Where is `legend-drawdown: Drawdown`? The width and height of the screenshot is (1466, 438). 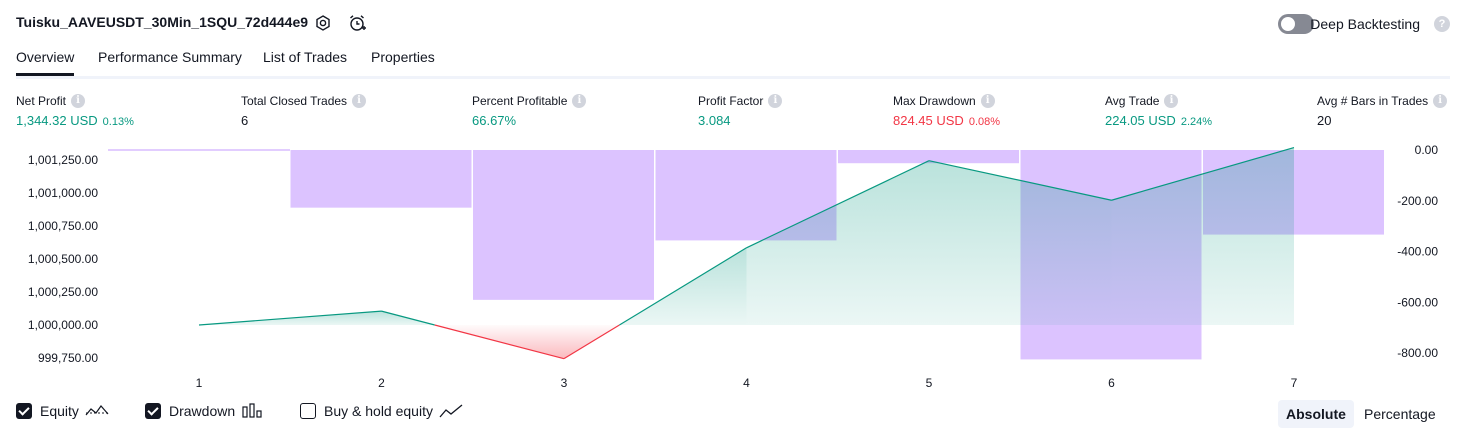
legend-drawdown: Drawdown is located at coordinates (204, 411).